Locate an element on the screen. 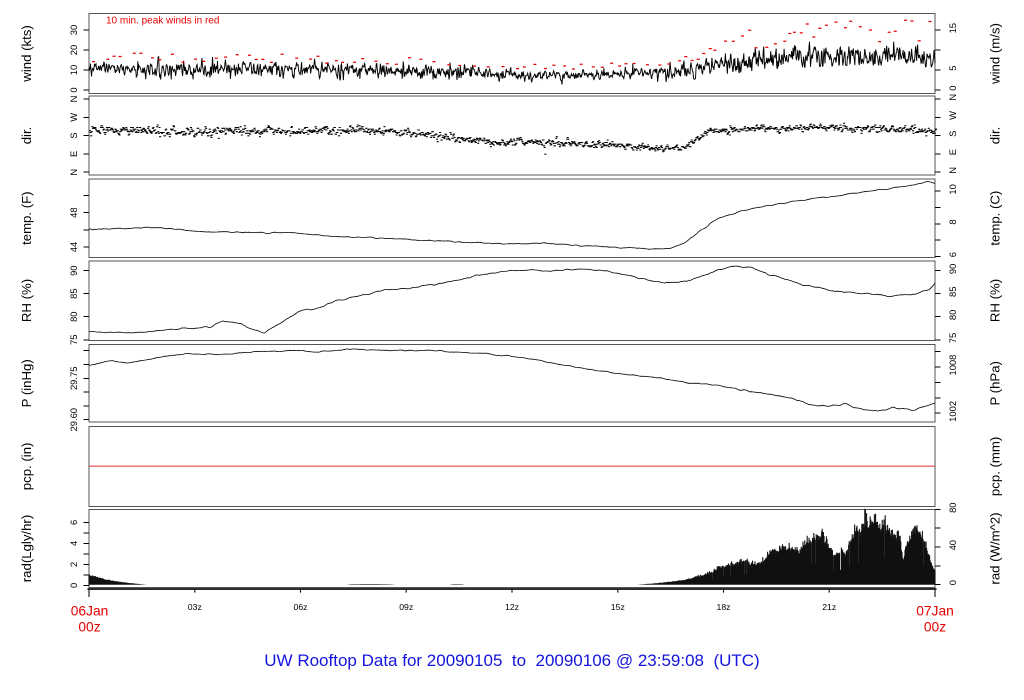 This screenshot has height=700, width=1024. svg-text: 44 is located at coordinates (73, 247).